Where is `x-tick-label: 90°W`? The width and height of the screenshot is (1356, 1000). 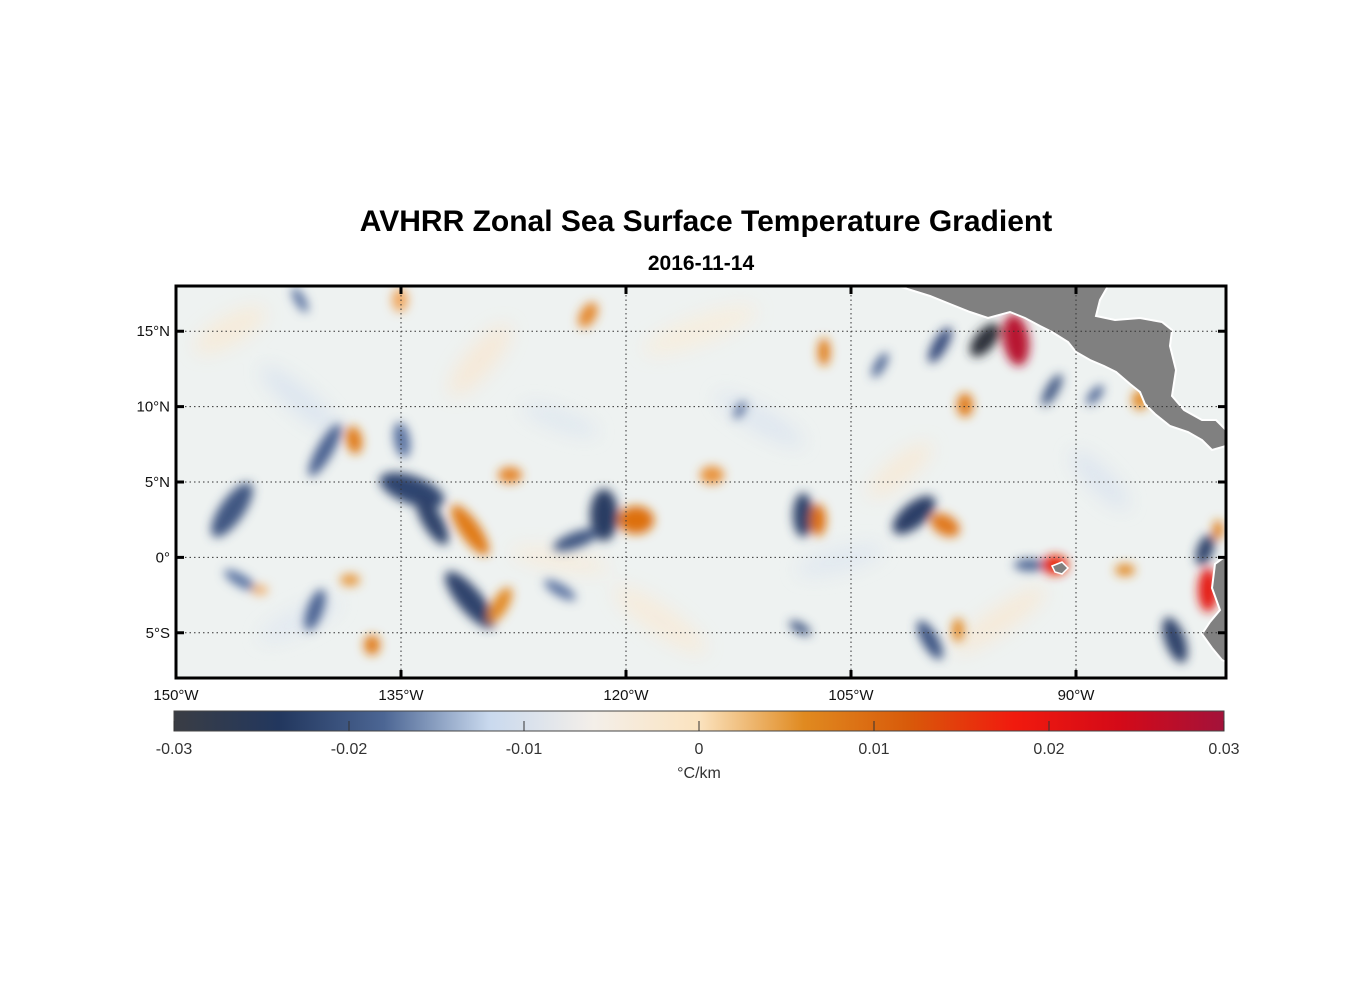 x-tick-label: 90°W is located at coordinates (1077, 695).